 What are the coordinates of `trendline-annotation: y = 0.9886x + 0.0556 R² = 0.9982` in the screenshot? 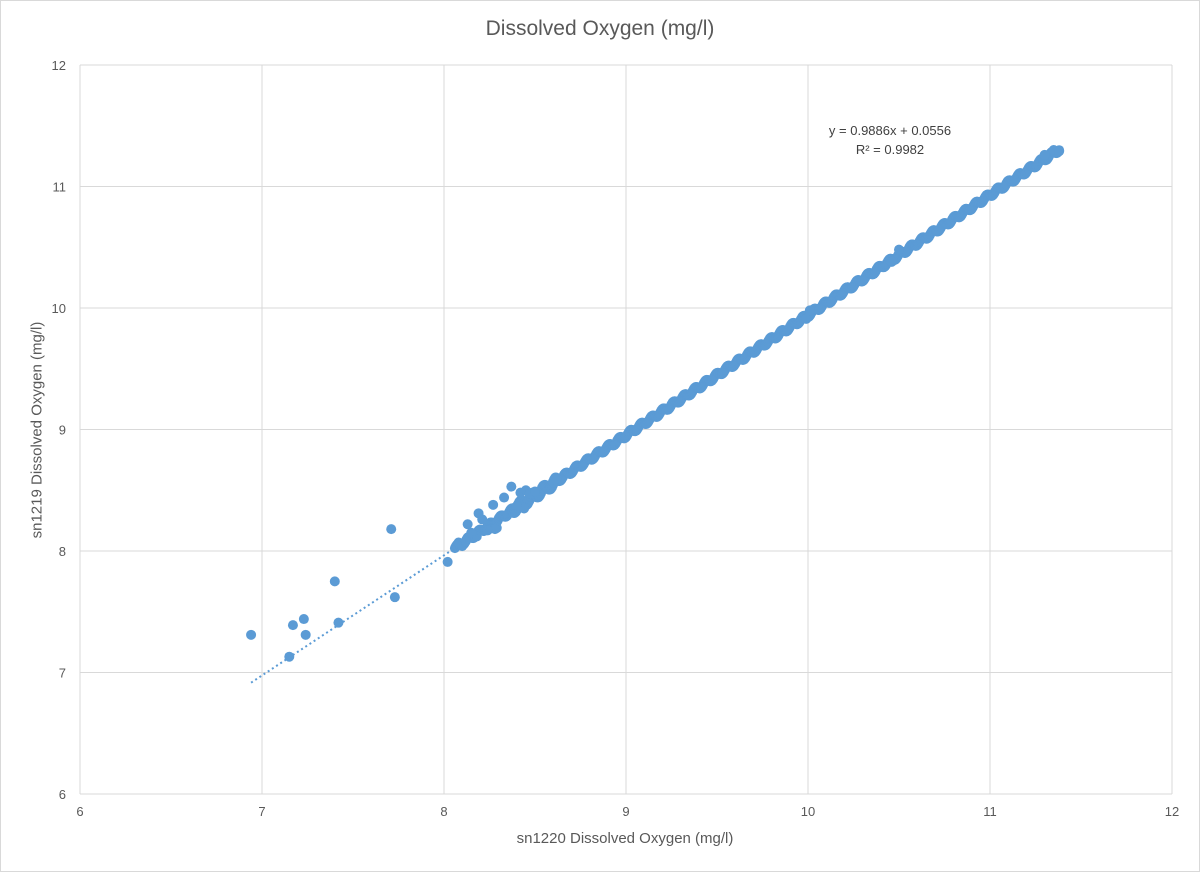 It's located at (890, 140).